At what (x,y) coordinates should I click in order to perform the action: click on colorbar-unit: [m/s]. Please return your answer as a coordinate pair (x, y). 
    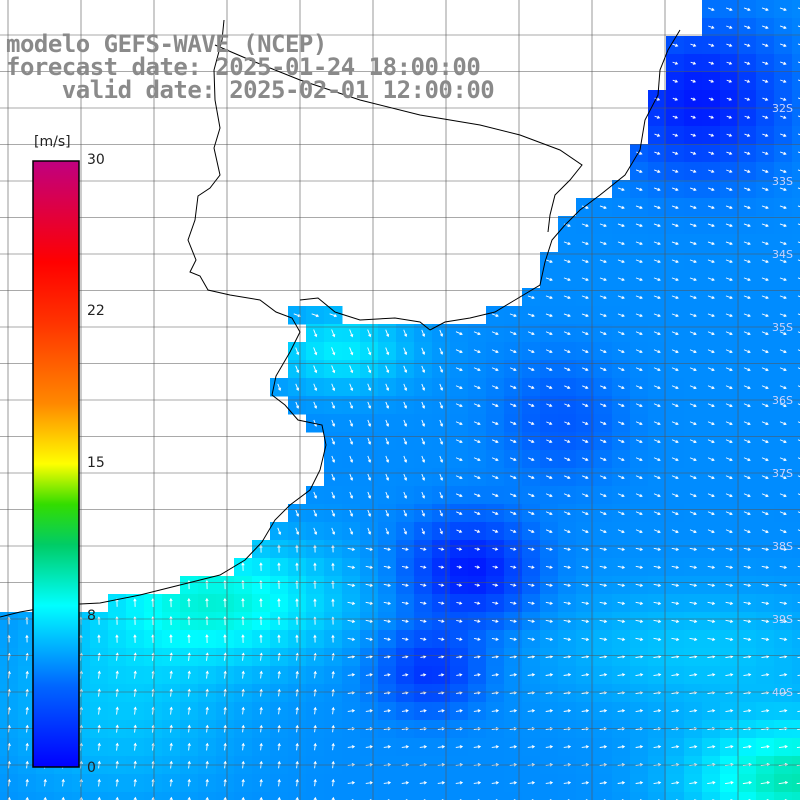
    Looking at the image, I should click on (52, 142).